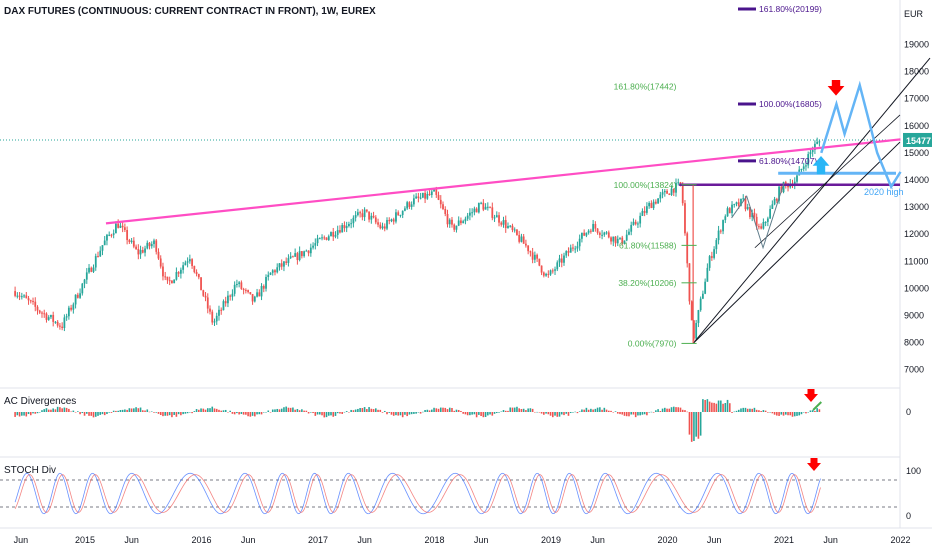 The image size is (932, 550). Describe the element at coordinates (916, 72) in the screenshot. I see `price-tick-label: 18000` at that location.